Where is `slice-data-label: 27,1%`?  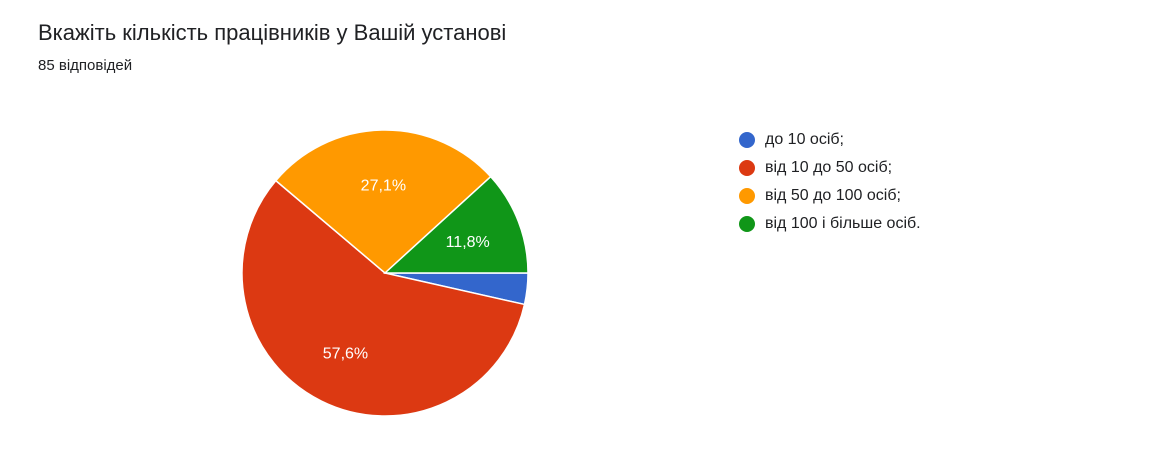 slice-data-label: 27,1% is located at coordinates (383, 185).